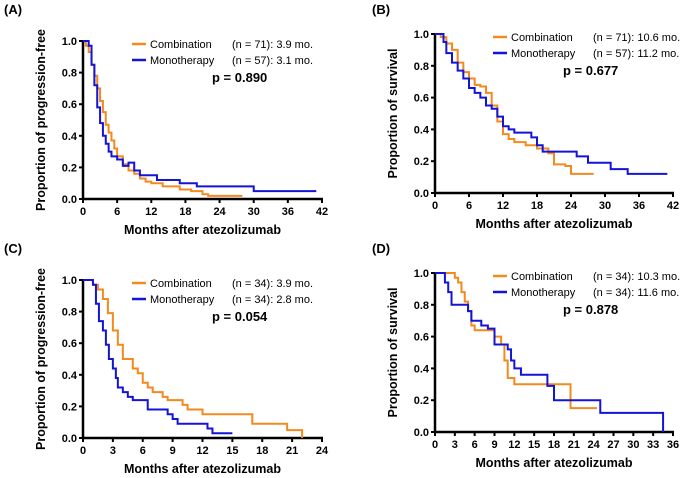 This screenshot has height=478, width=688. Describe the element at coordinates (381, 248) in the screenshot. I see `panel-label: (D)` at that location.